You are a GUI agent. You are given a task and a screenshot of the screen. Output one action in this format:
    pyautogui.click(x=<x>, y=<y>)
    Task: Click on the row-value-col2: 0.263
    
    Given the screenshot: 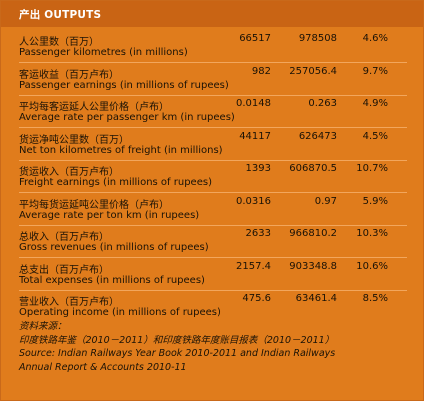 What is the action you would take?
    pyautogui.click(x=322, y=103)
    